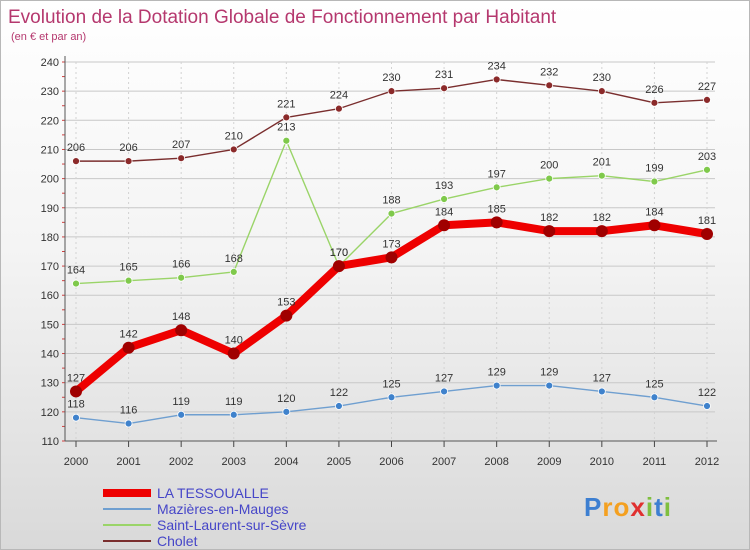 The width and height of the screenshot is (750, 550). Describe the element at coordinates (549, 72) in the screenshot. I see `data-label-cholet: 232` at that location.